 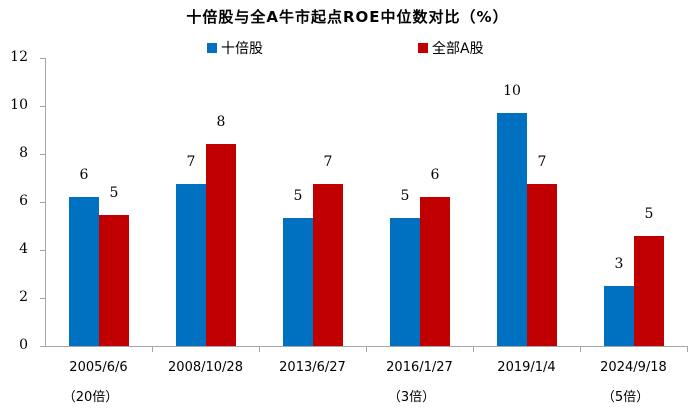 What do you see at coordinates (242, 49) in the screenshot?
I see `legend-label: 十倍股` at bounding box center [242, 49].